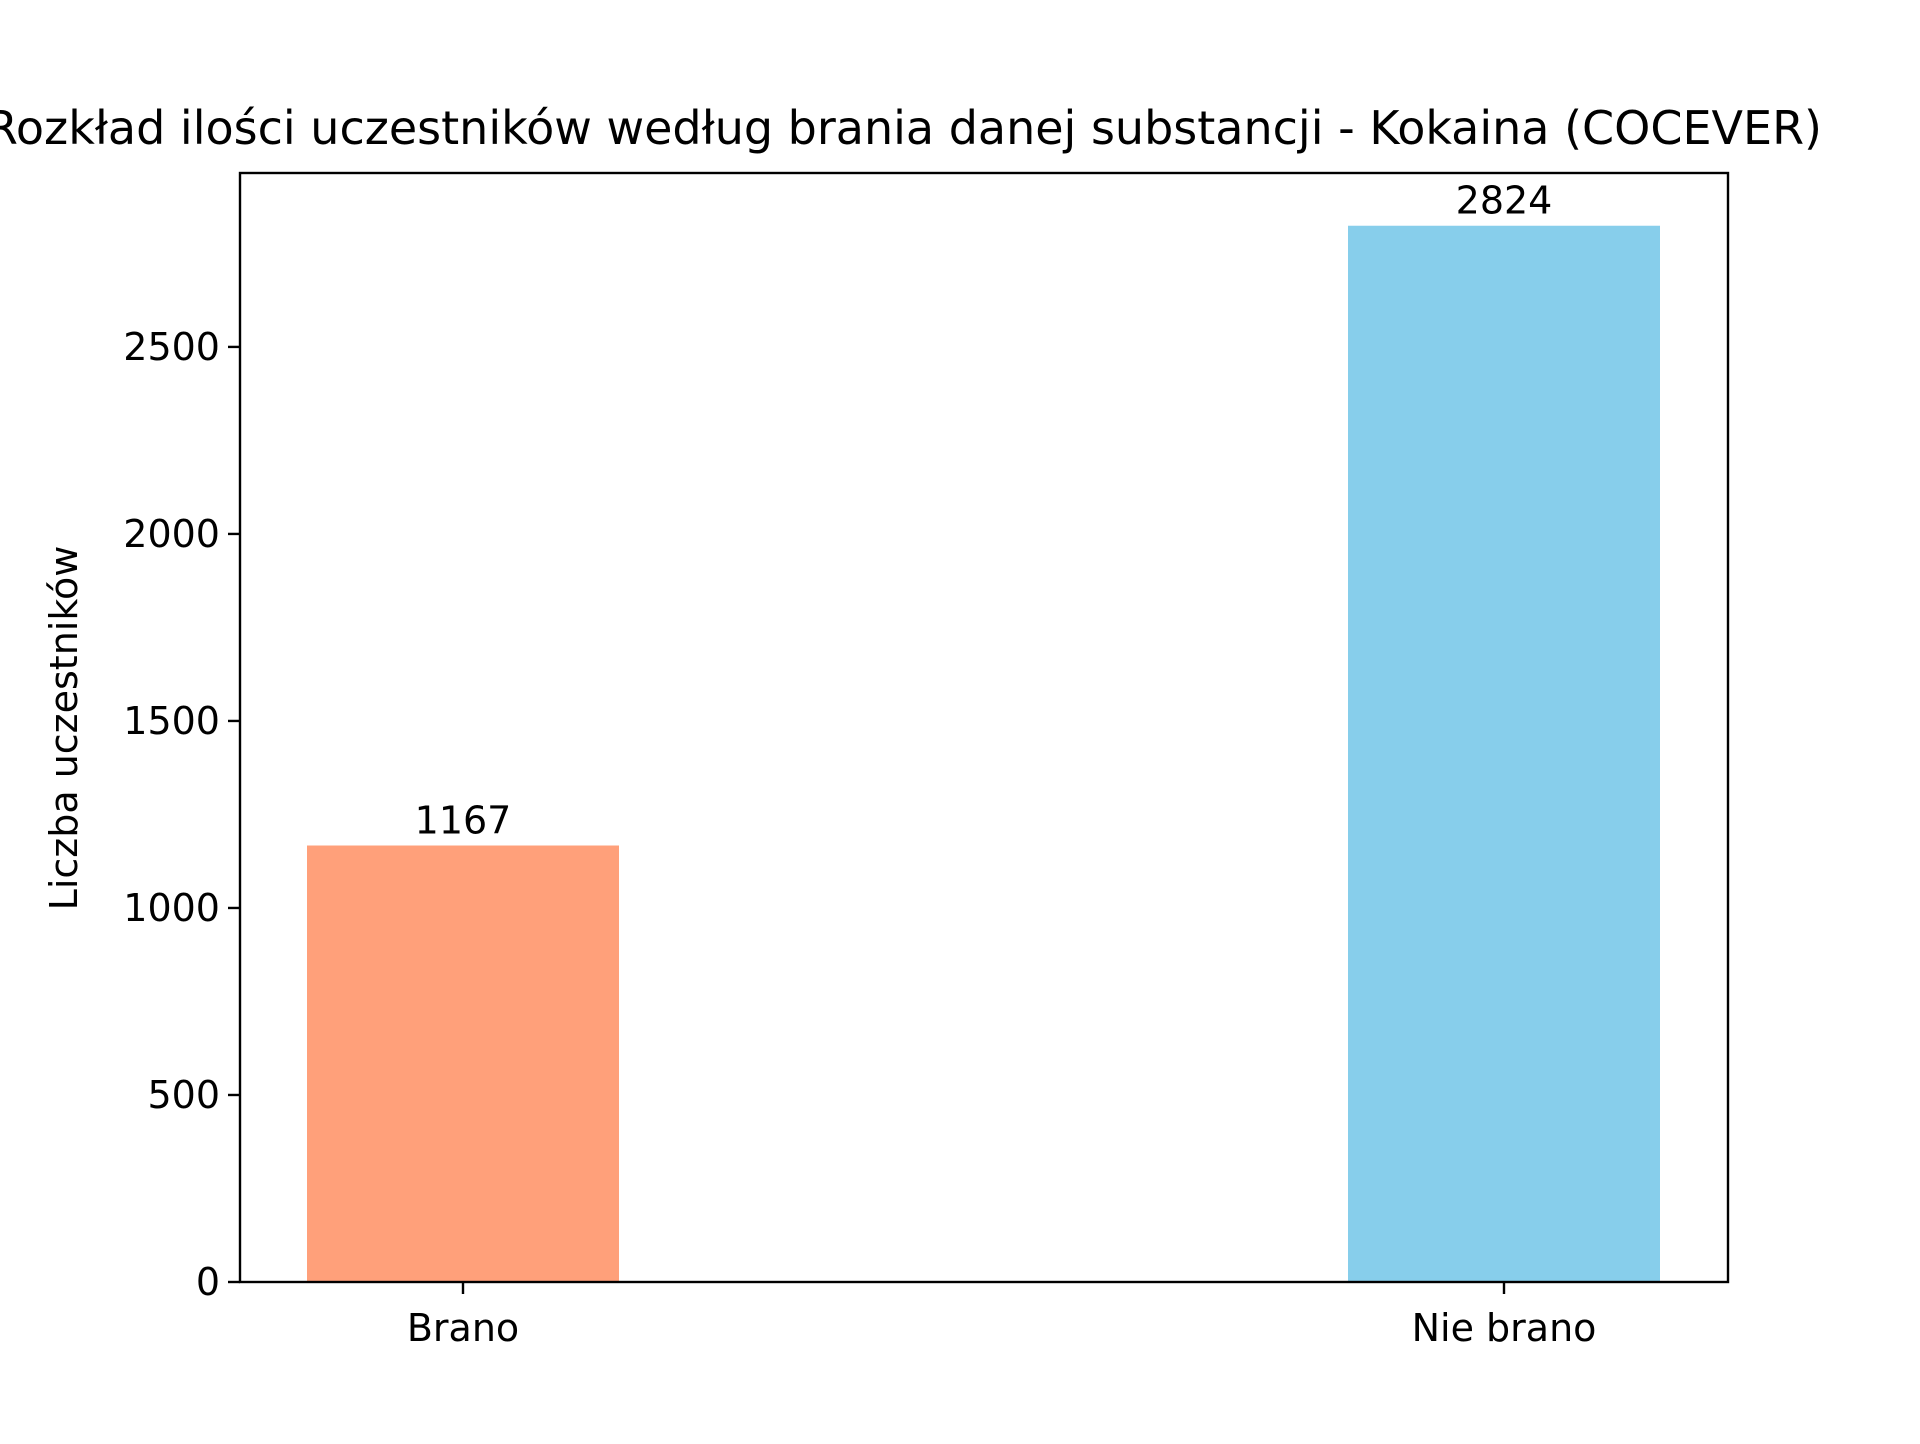 This screenshot has width=1920, height=1444. Describe the element at coordinates (171, 347) in the screenshot. I see `y-tick-label: 2500` at that location.